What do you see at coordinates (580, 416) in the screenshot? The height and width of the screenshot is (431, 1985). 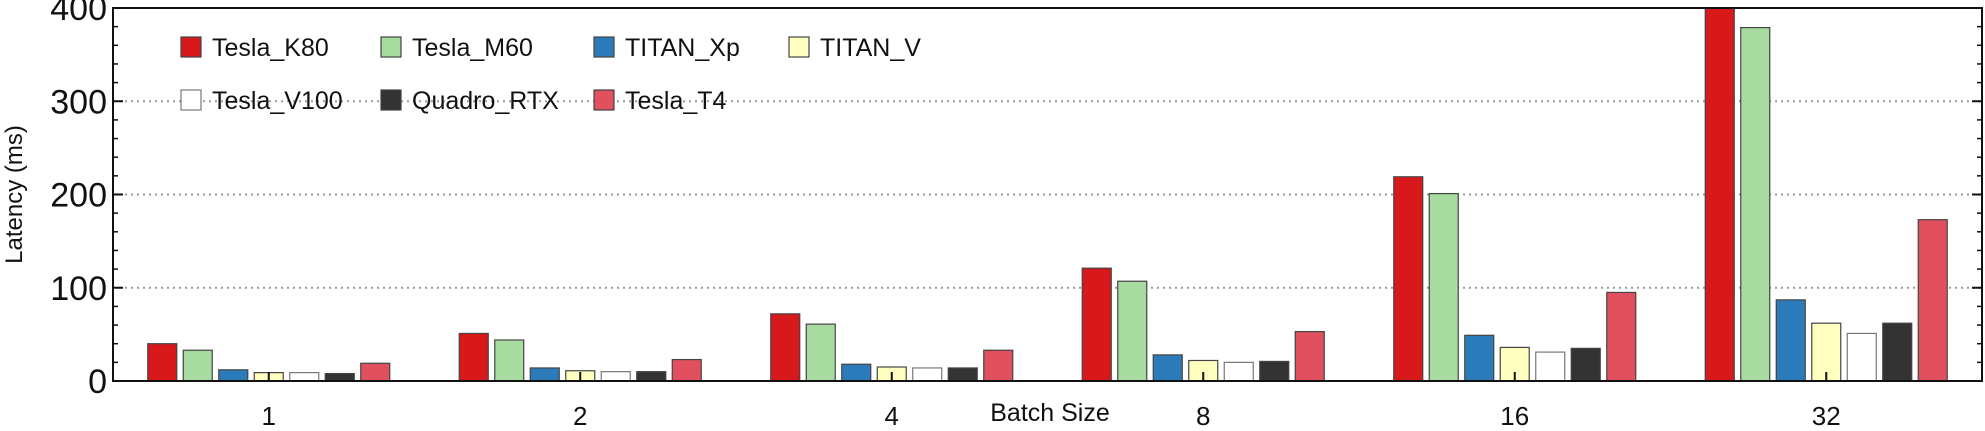 I see `x-tick-label: 2` at bounding box center [580, 416].